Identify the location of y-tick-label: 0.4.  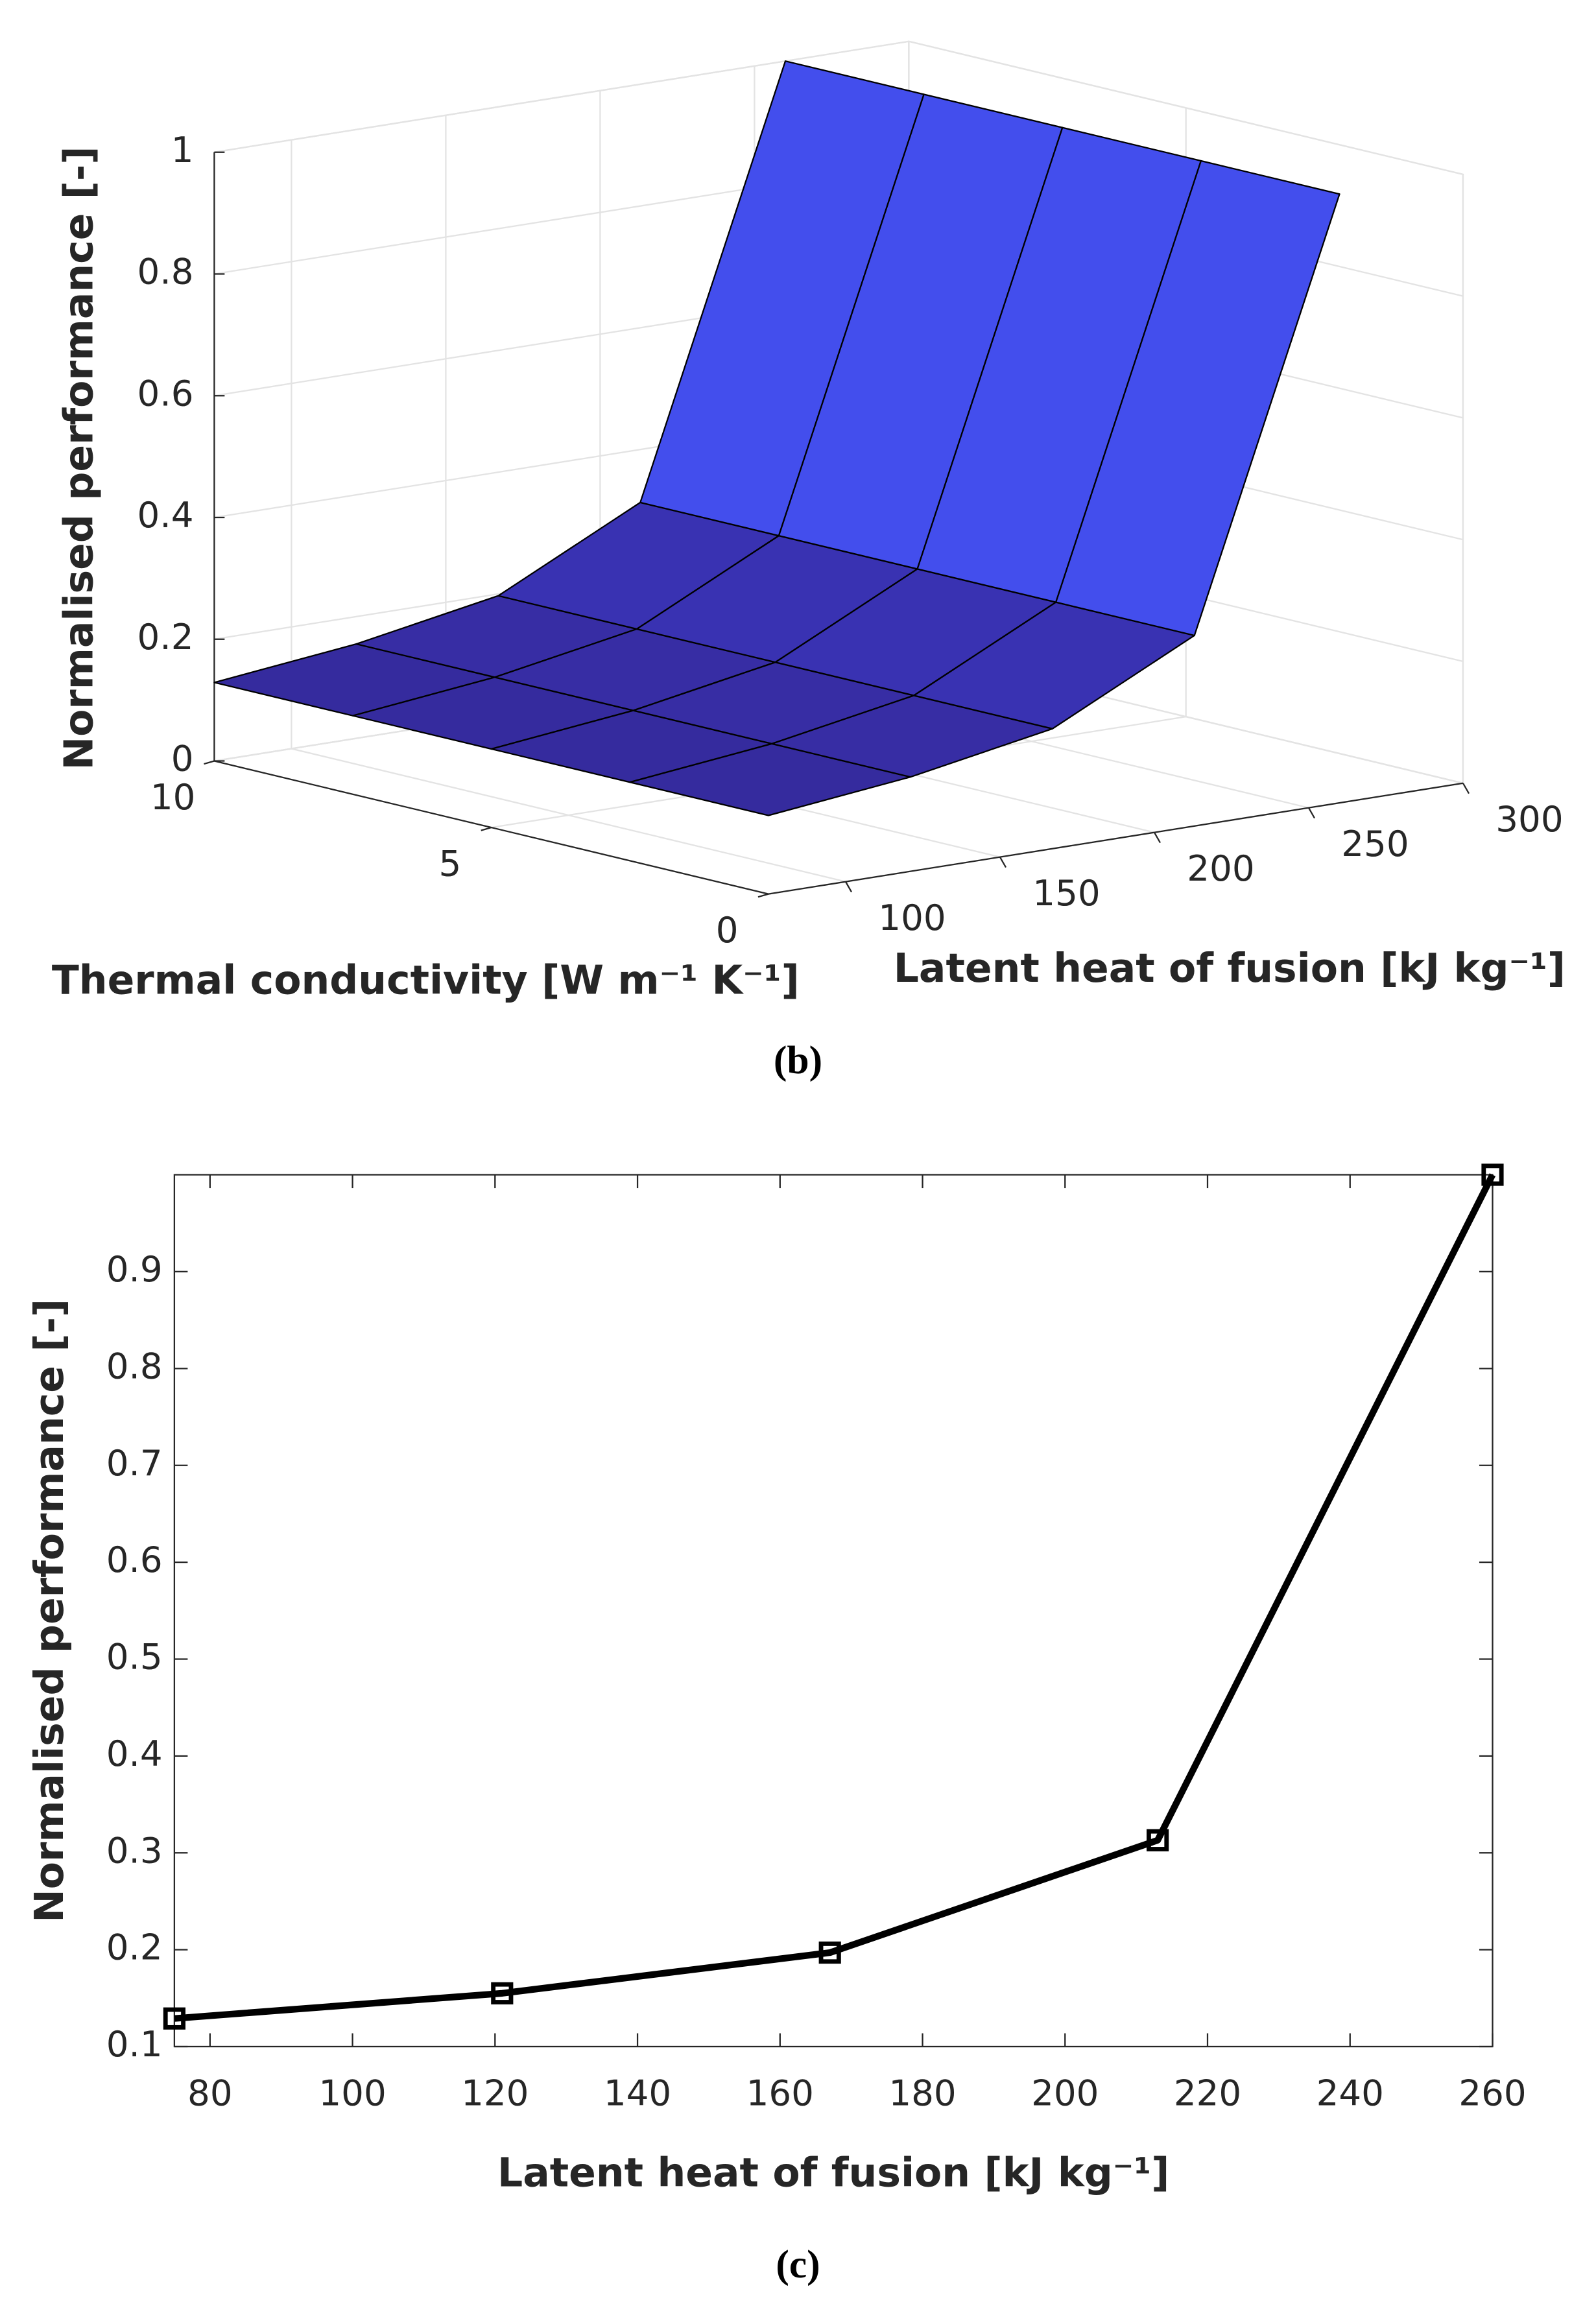
(134, 1753).